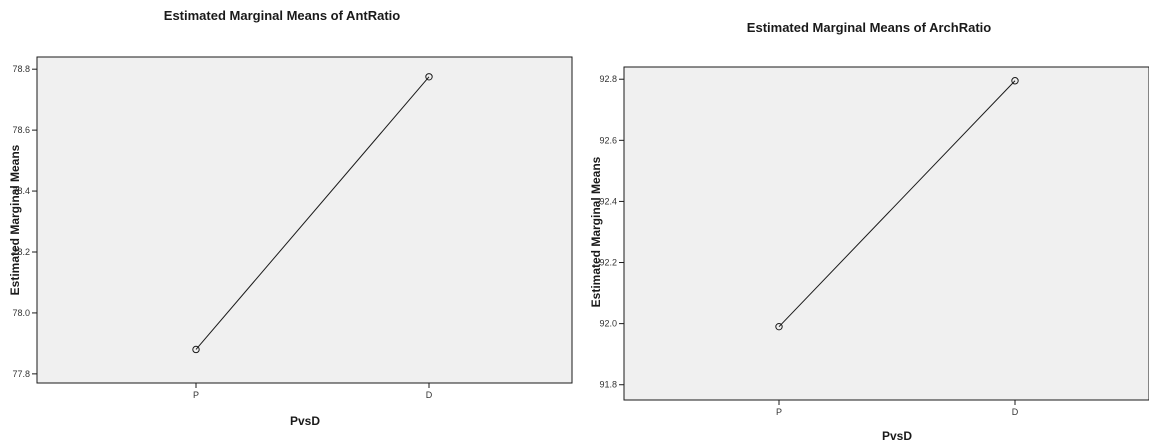  Describe the element at coordinates (21, 252) in the screenshot. I see `y-tick-label: 78.2` at that location.